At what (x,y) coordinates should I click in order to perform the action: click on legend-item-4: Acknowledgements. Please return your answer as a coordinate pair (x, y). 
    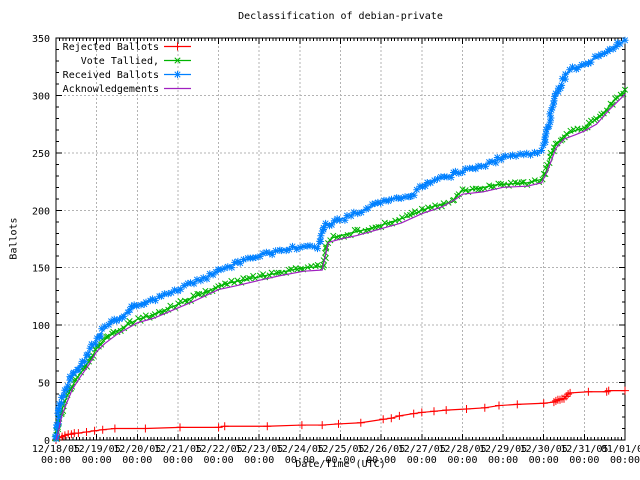
    Looking at the image, I should click on (127, 89).